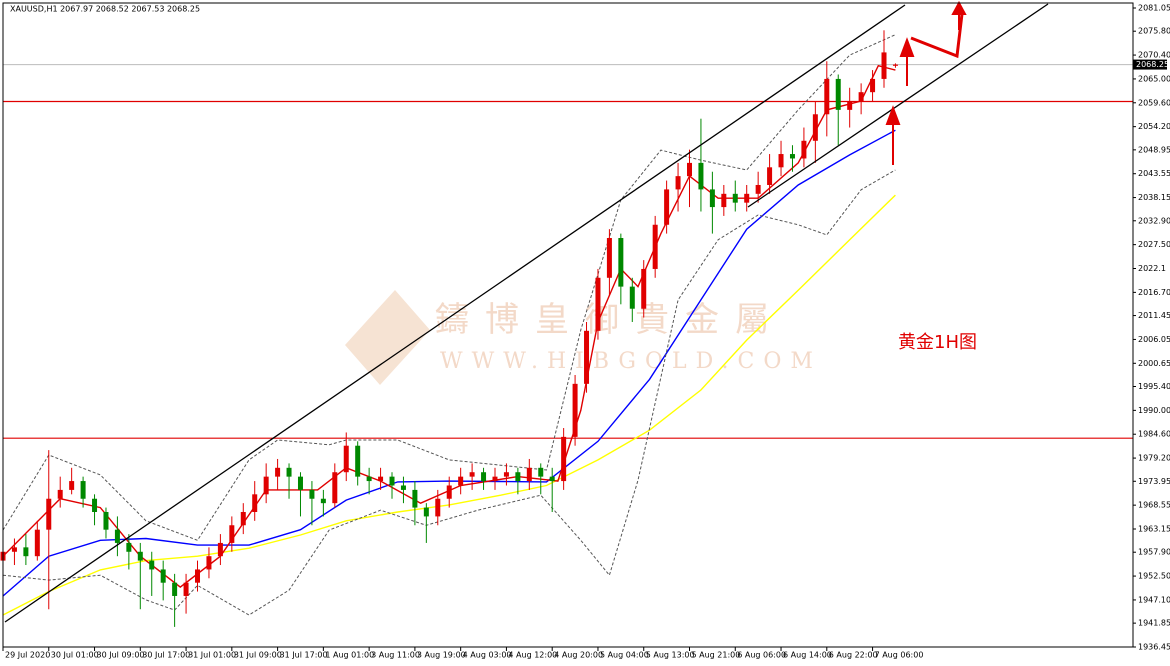 This screenshot has width=1170, height=666. I want to click on y-tick-label: 2022.1, so click(1152, 268).